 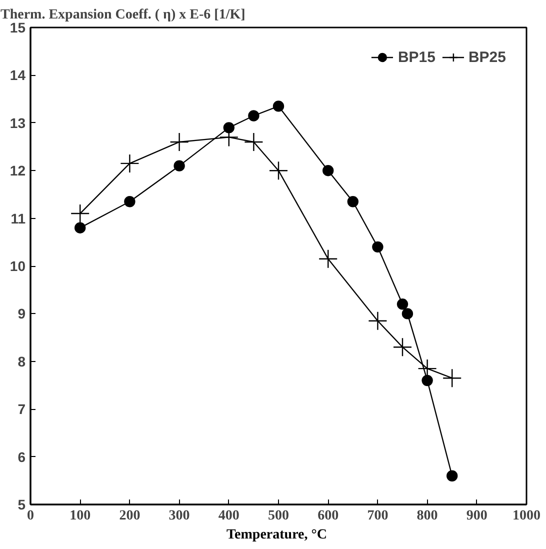 I want to click on y-tick-label: 14, so click(x=18, y=75).